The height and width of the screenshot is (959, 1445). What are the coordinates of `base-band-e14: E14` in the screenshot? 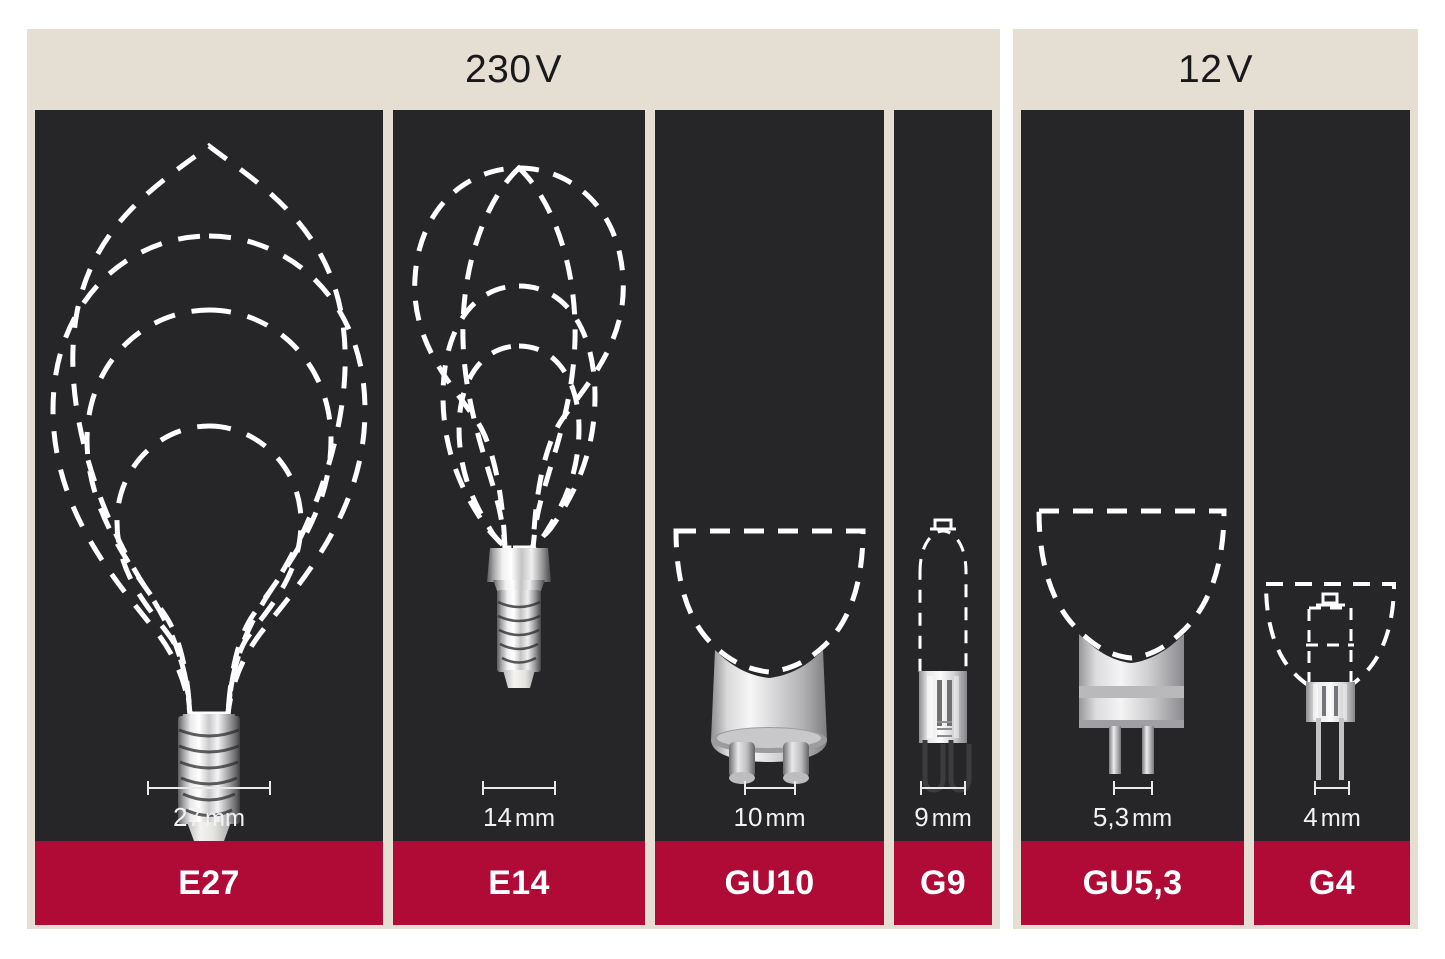 It's located at (519, 883).